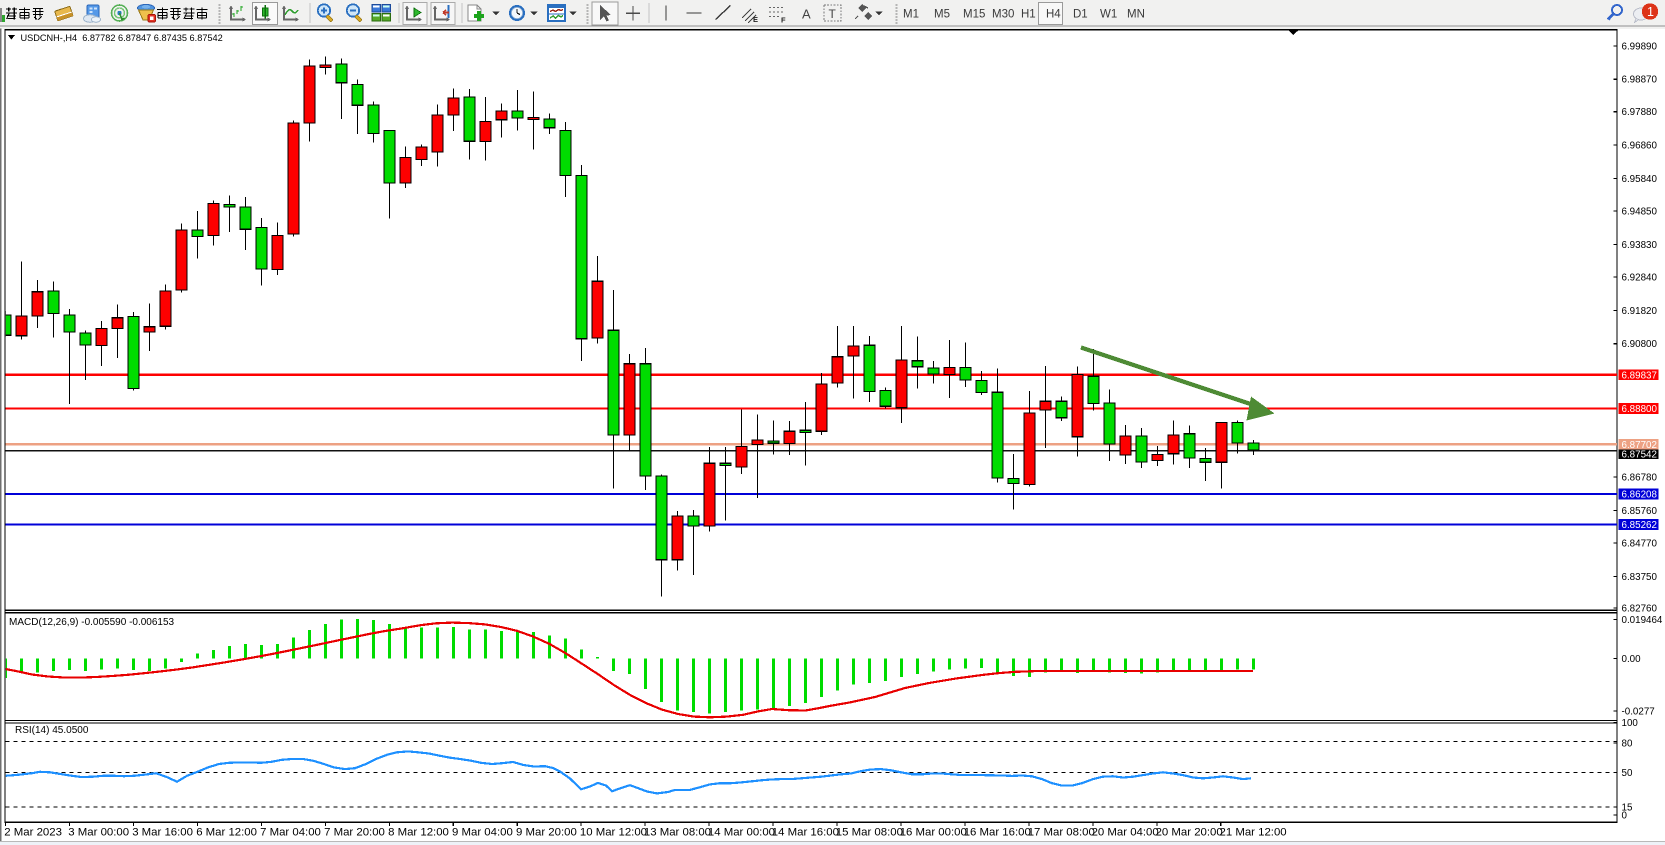  What do you see at coordinates (1640, 179) in the screenshot?
I see `svg-text: 6.95840` at bounding box center [1640, 179].